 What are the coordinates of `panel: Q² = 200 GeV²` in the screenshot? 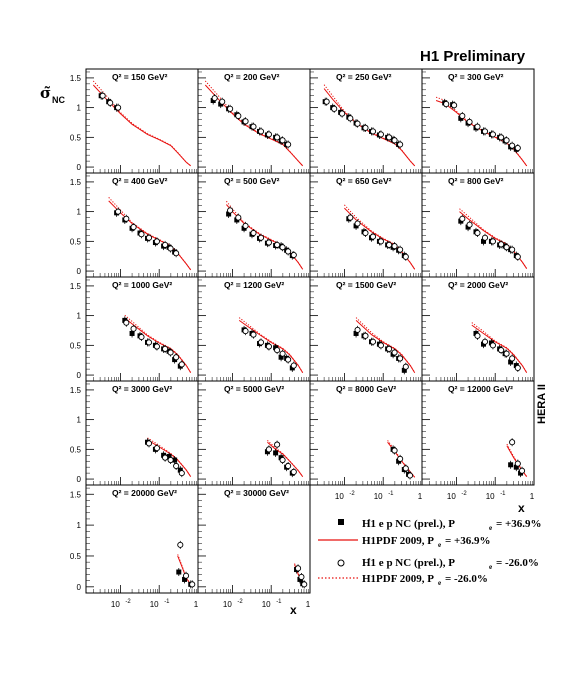 It's located at (254, 121).